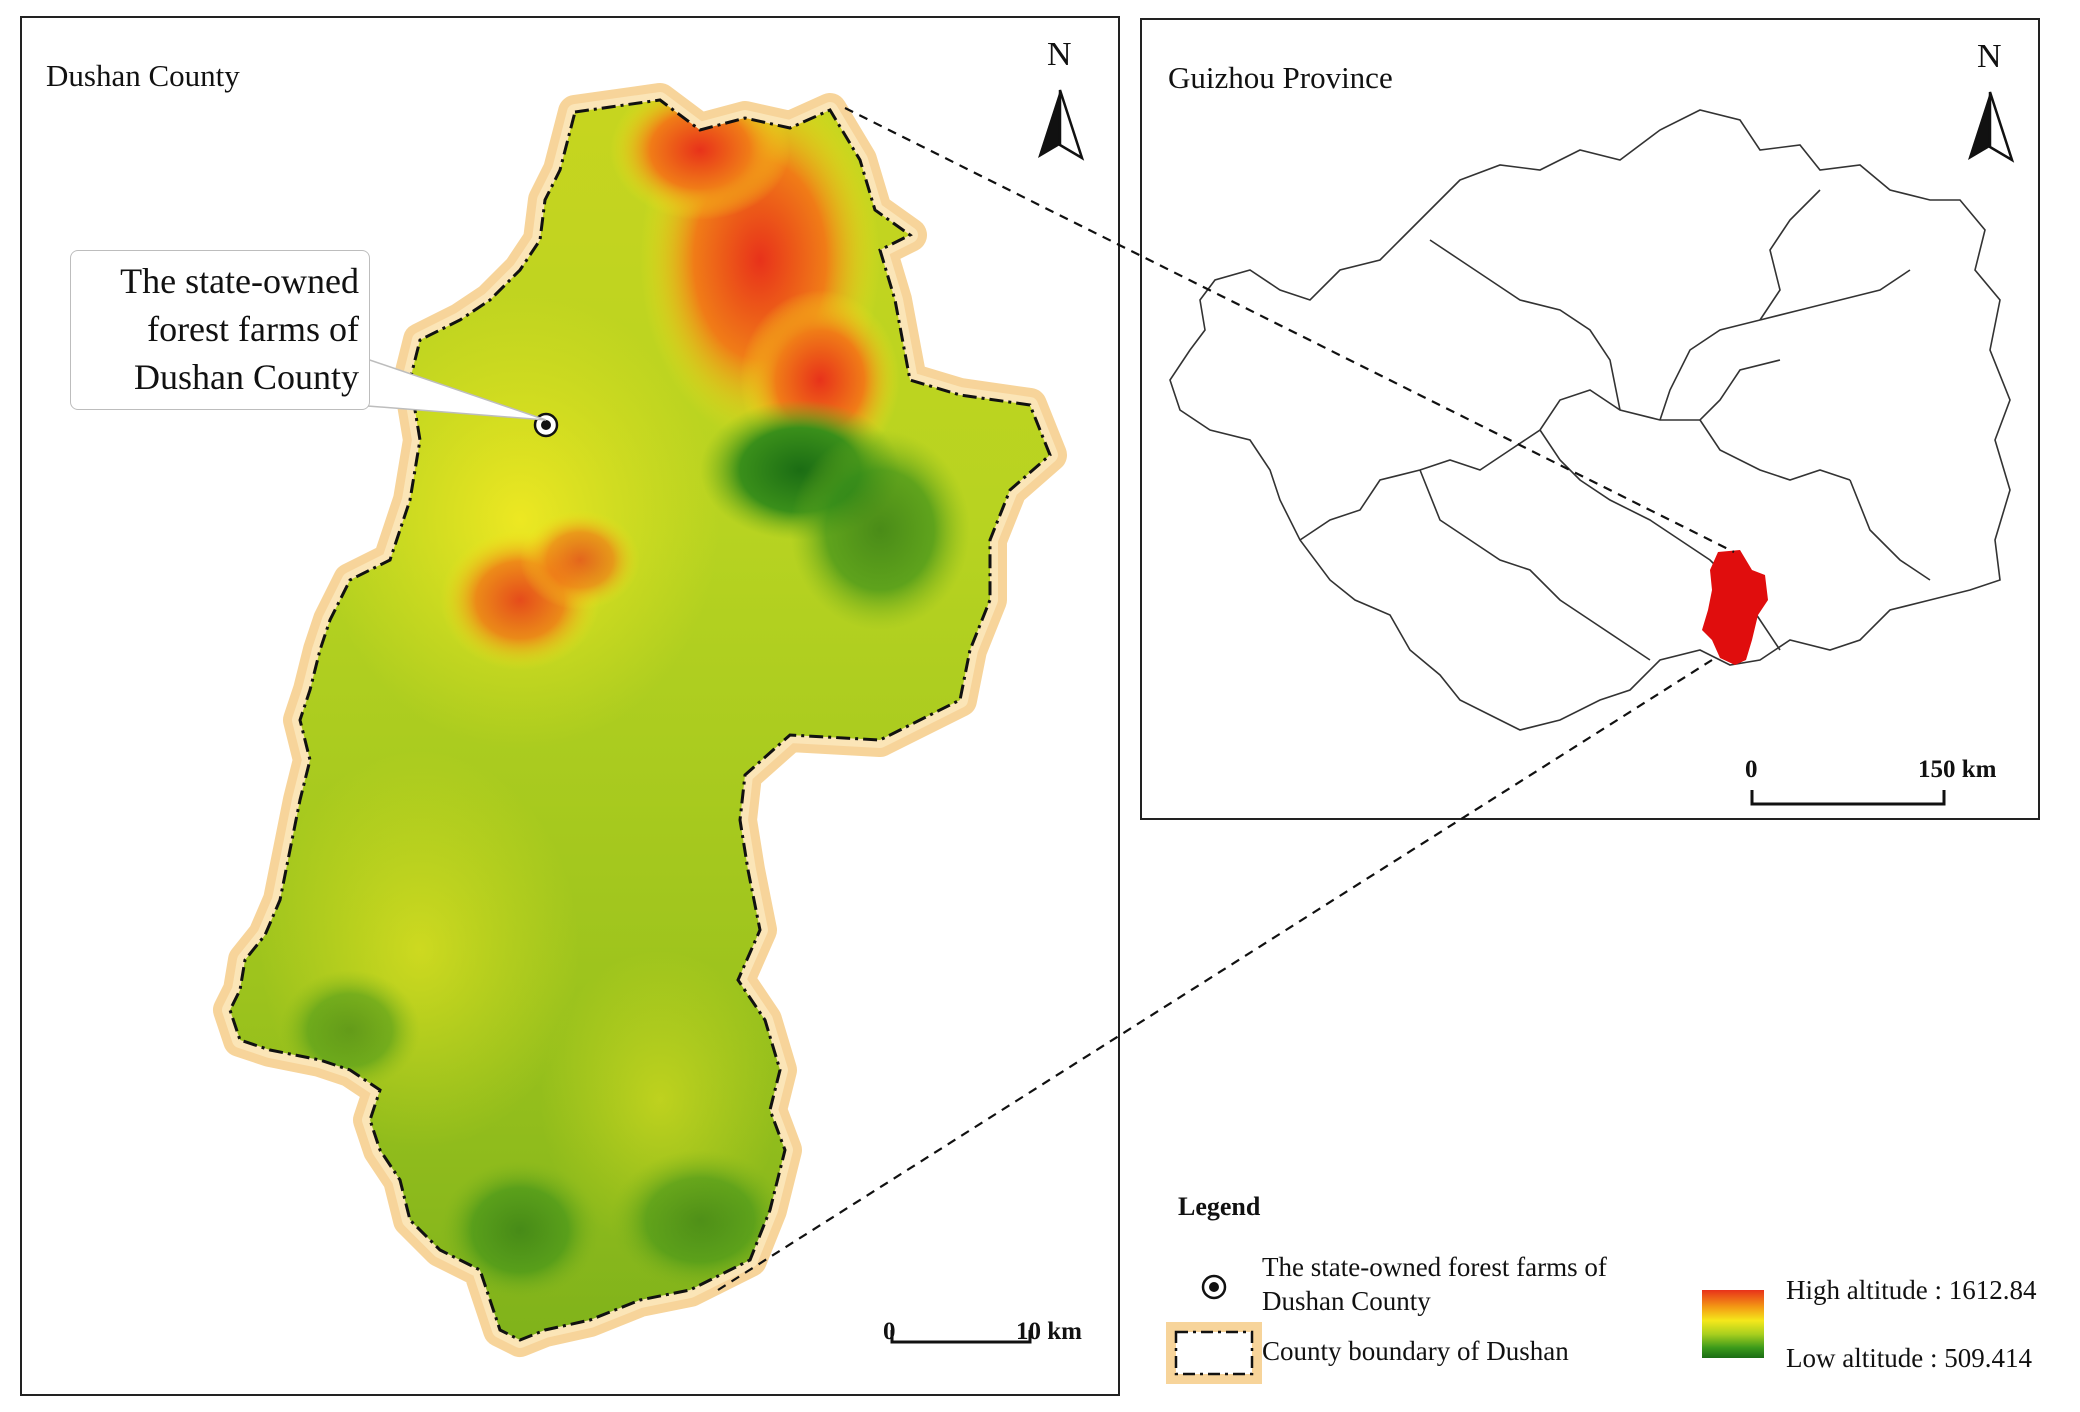  I want to click on panel-title-dushan: Dushan County, so click(143, 75).